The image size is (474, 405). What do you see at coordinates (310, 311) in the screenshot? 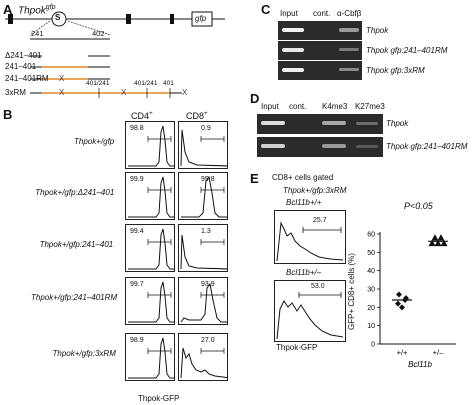
I see `histogram-e-het: 53.0` at bounding box center [310, 311].